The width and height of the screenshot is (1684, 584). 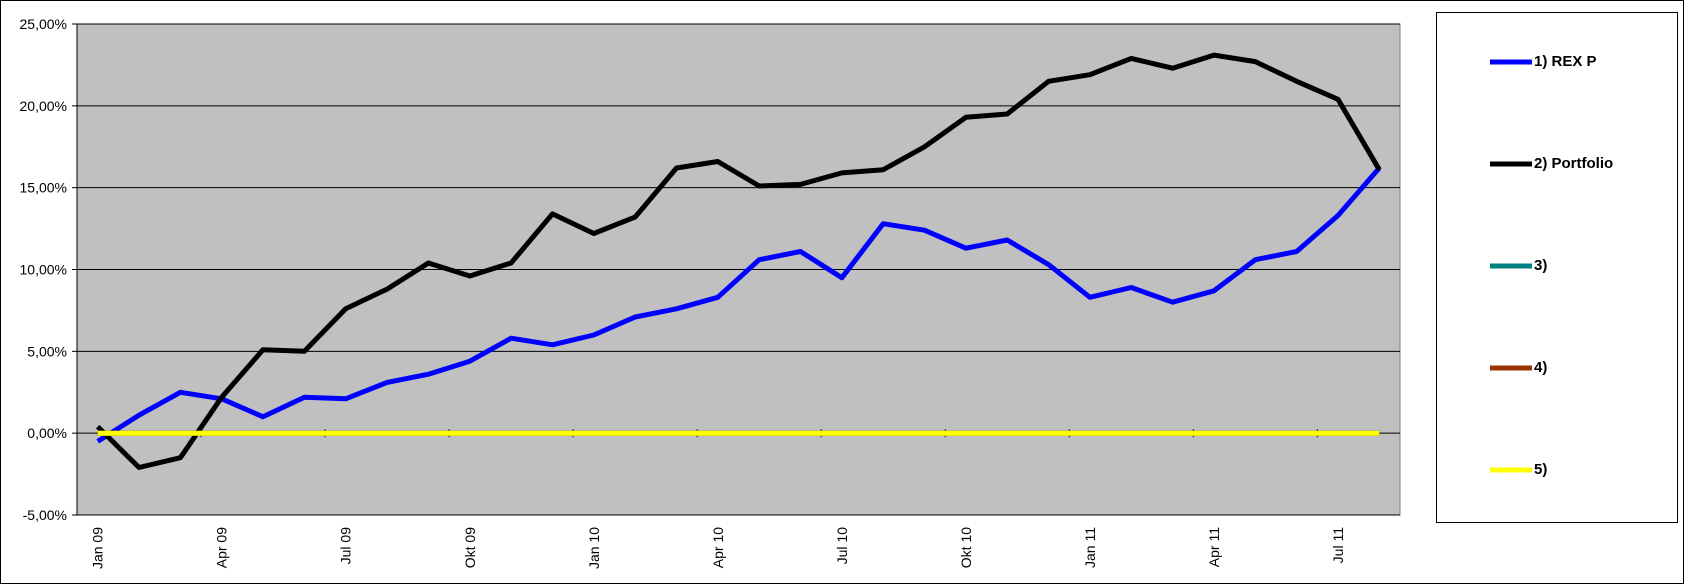 What do you see at coordinates (1214, 547) in the screenshot?
I see `x-tick-label: Apr 11` at bounding box center [1214, 547].